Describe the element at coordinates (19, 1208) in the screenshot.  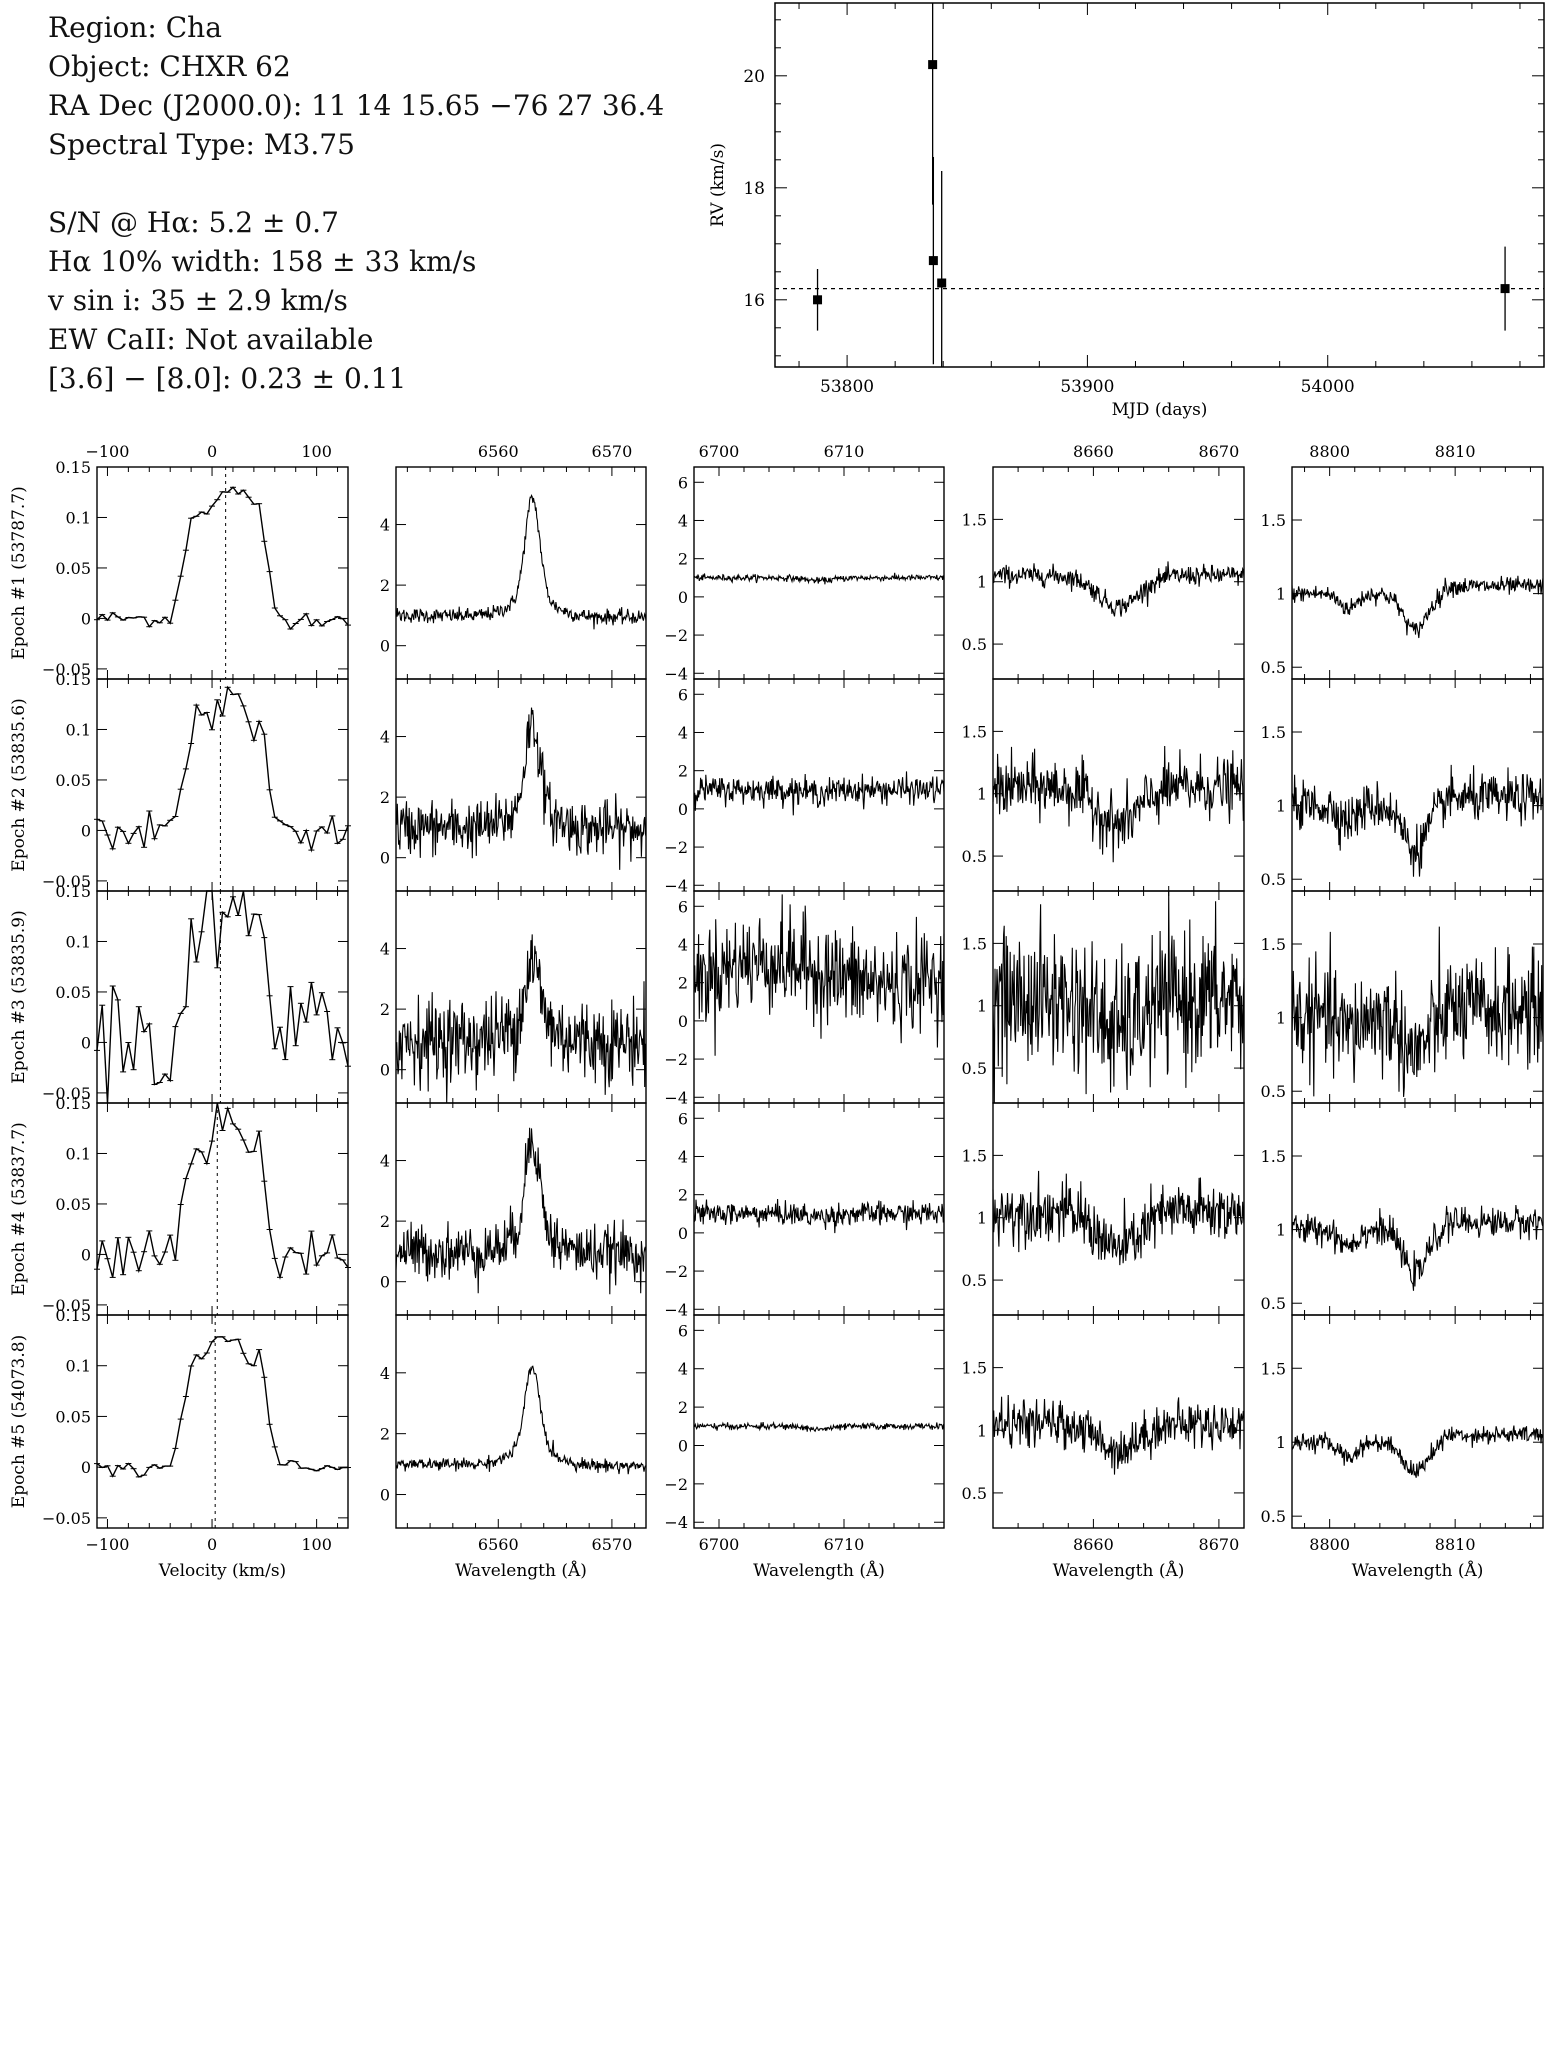
I see `epoch-label: Epoch #4 (53837.7)` at that location.